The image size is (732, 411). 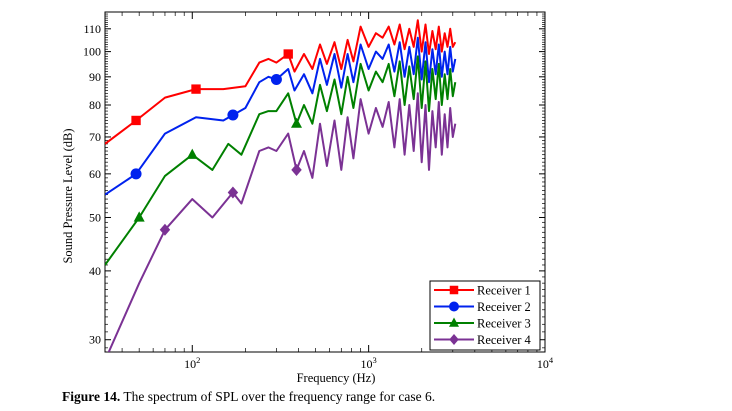 I want to click on y-tick-label: 80, so click(x=95, y=105).